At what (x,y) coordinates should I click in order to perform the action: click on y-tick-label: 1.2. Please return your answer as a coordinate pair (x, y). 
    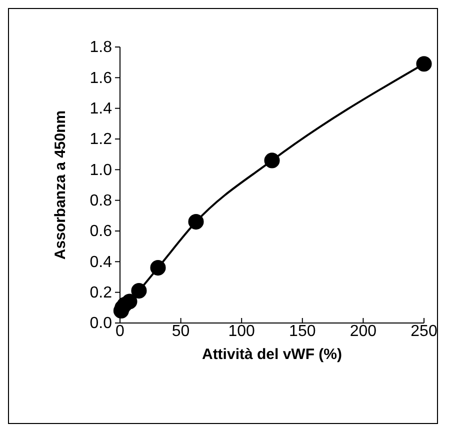
    Looking at the image, I should click on (101, 139).